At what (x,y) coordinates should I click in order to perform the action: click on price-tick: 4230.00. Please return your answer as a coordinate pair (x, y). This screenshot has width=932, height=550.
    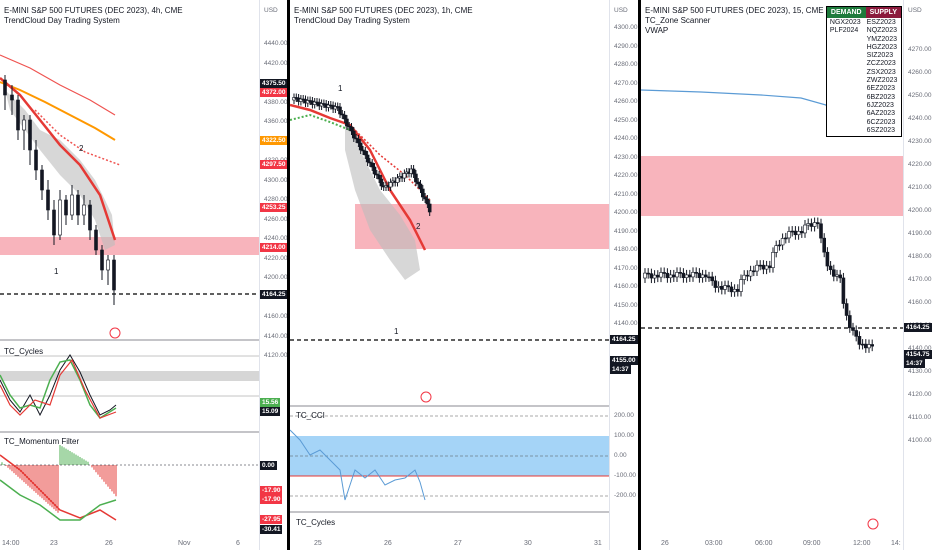
    Looking at the image, I should click on (920, 141).